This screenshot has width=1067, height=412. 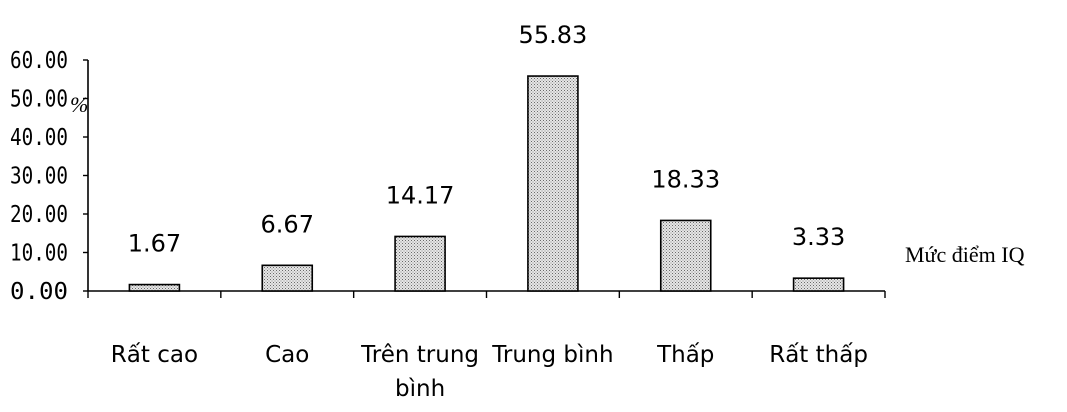 What do you see at coordinates (420, 389) in the screenshot?
I see `category-label: bình` at bounding box center [420, 389].